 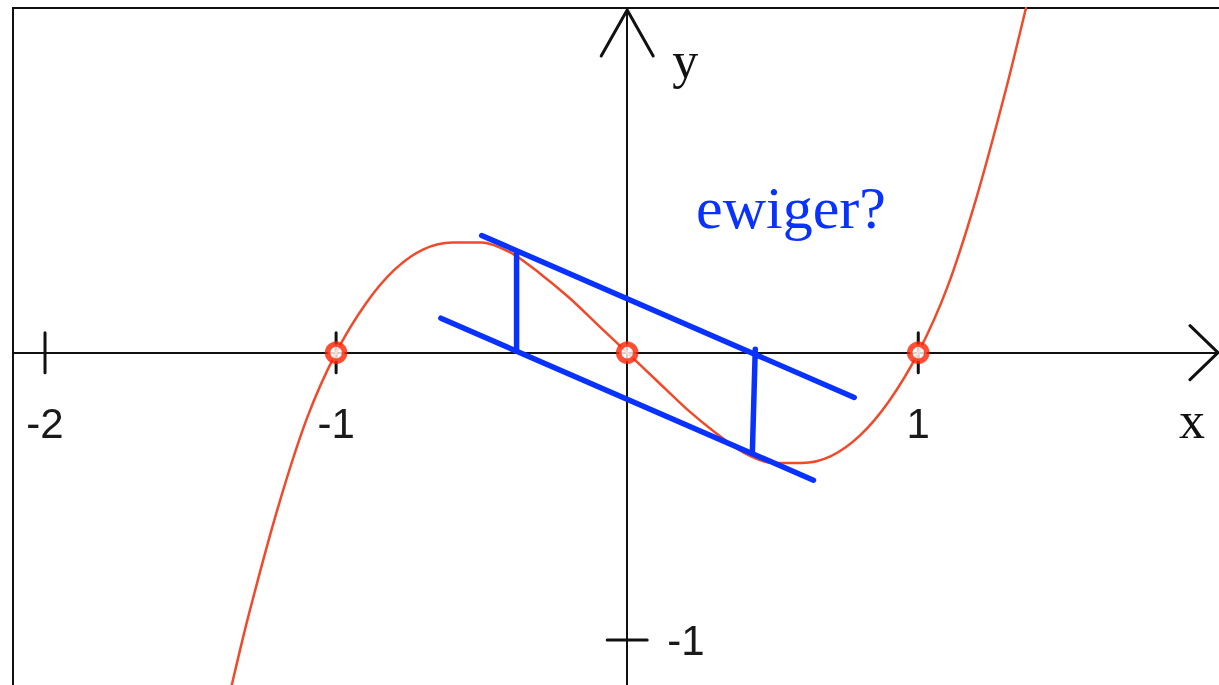 What do you see at coordinates (45, 424) in the screenshot?
I see `x-tick-label: -2` at bounding box center [45, 424].